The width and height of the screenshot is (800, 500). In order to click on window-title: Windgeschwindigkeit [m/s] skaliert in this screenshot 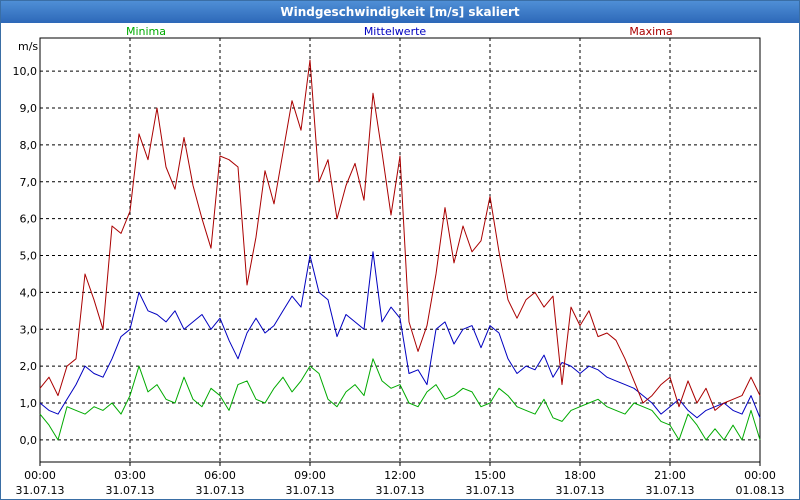, I will do `click(400, 12)`.